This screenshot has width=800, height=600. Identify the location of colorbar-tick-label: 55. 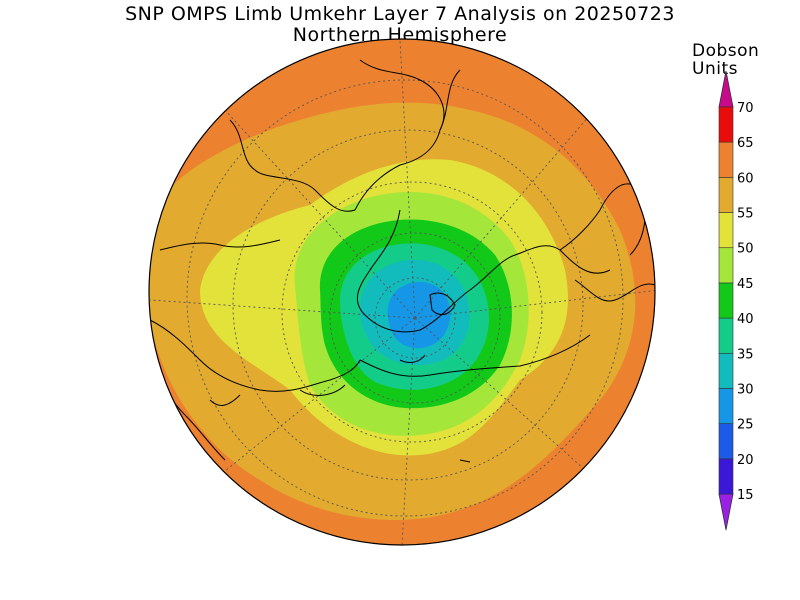
(745, 214).